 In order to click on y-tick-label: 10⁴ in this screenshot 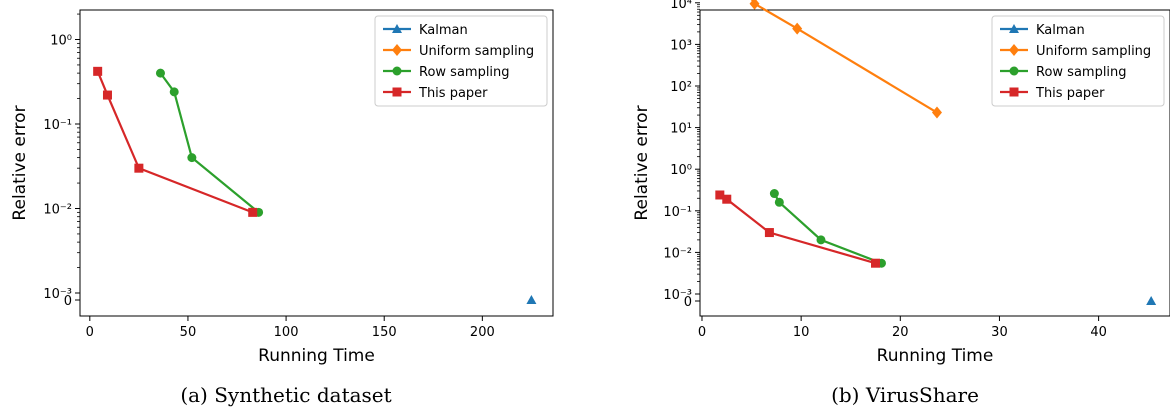, I will do `click(681, 6)`.